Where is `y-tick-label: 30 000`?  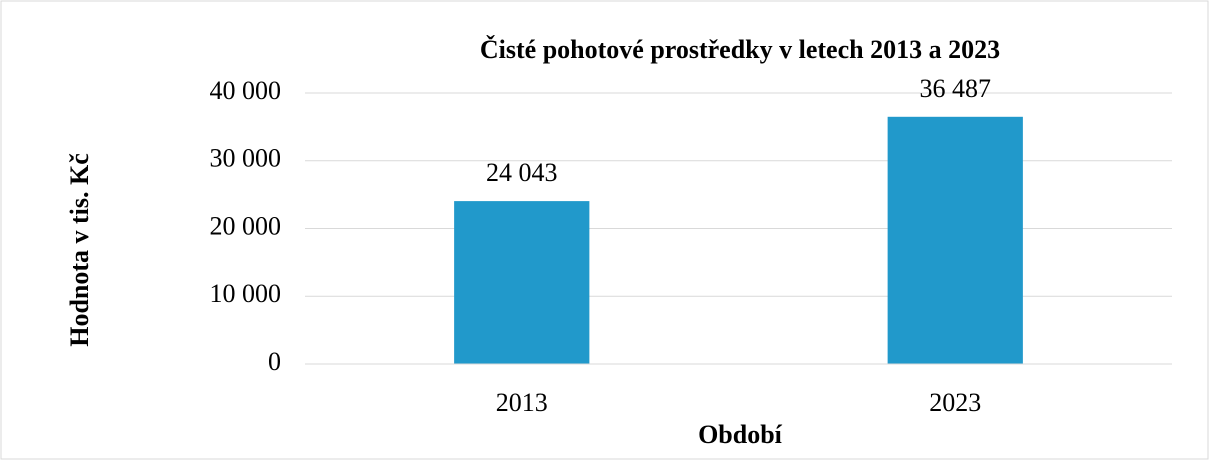
y-tick-label: 30 000 is located at coordinates (246, 158).